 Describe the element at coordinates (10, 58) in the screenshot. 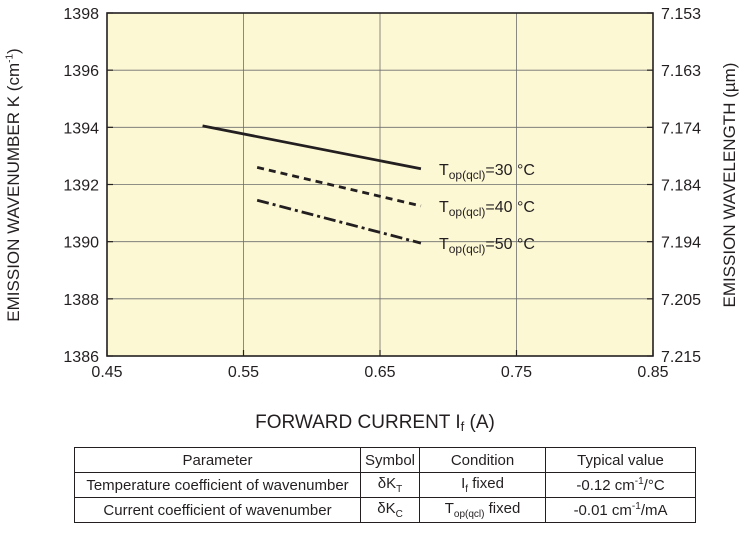

I see `y-label-sup: -1` at that location.